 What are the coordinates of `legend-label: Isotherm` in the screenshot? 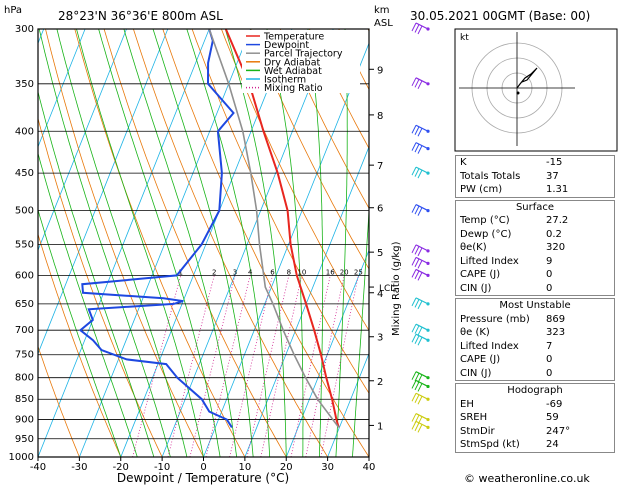 It's located at (285, 80).